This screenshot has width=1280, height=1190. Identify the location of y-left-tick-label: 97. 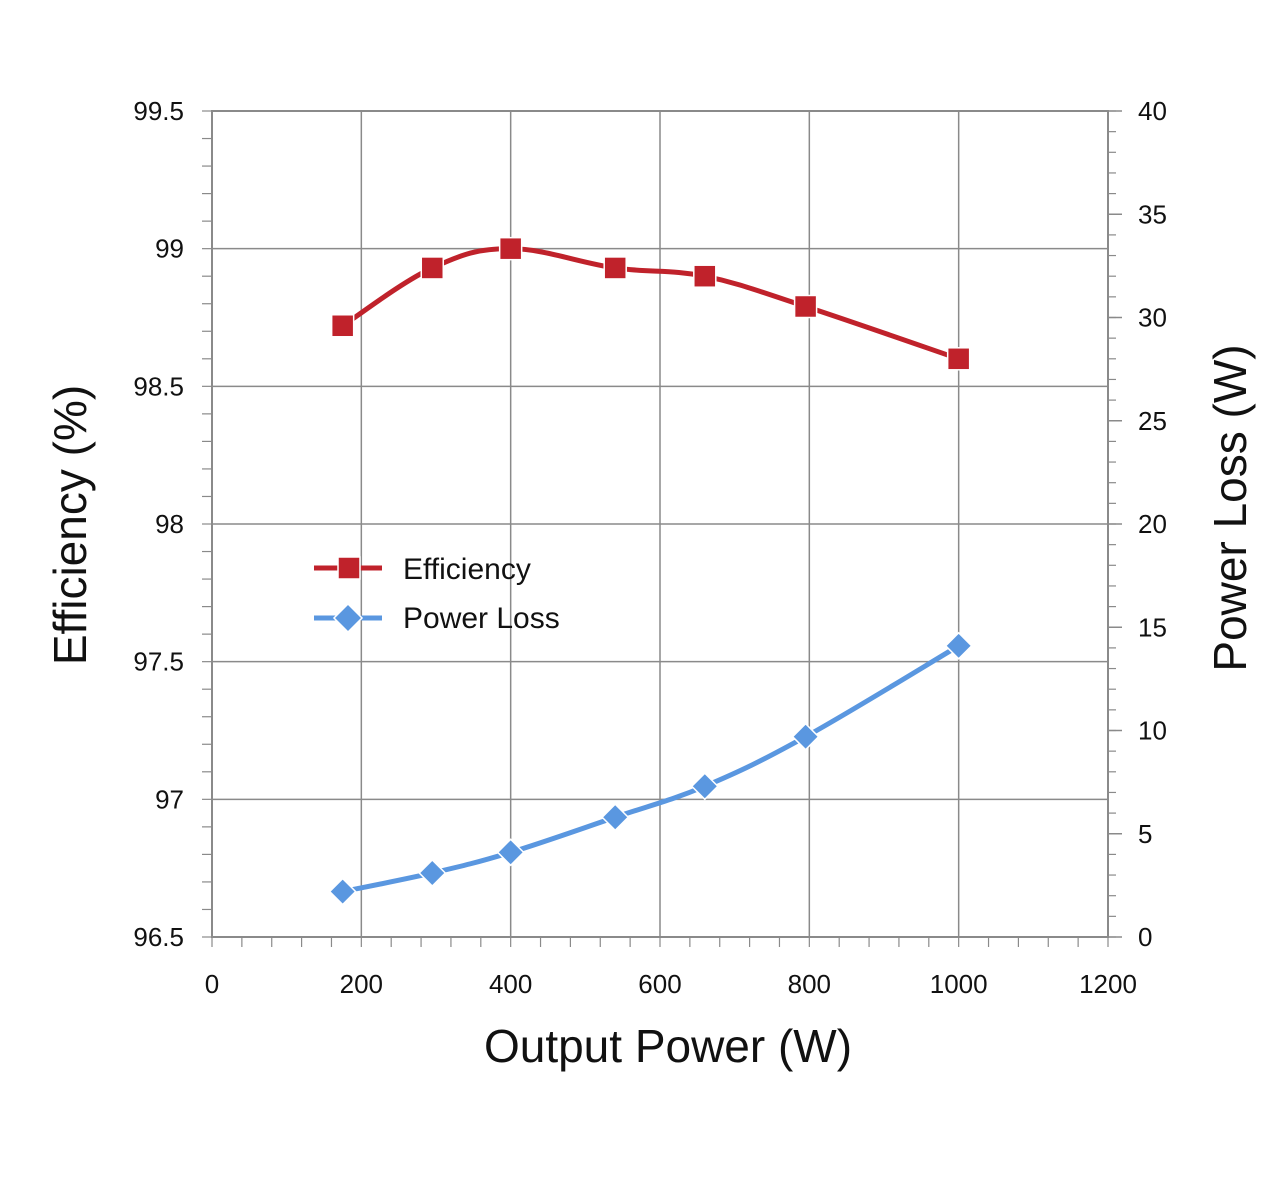
(169, 799).